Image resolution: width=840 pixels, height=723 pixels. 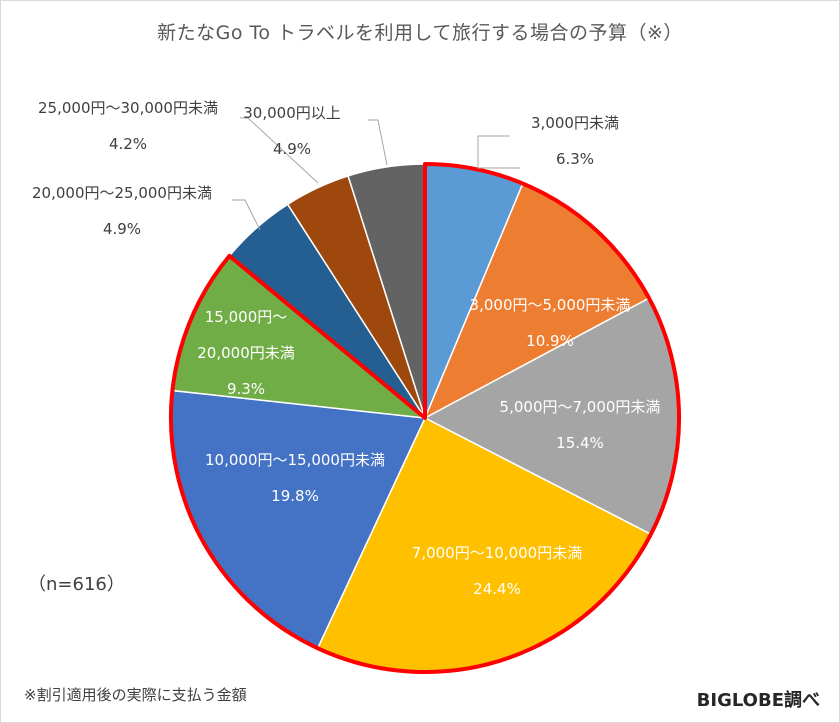 What do you see at coordinates (246, 389) in the screenshot?
I see `slice-value-15000yen-to-20000yen-under: 9.3%` at bounding box center [246, 389].